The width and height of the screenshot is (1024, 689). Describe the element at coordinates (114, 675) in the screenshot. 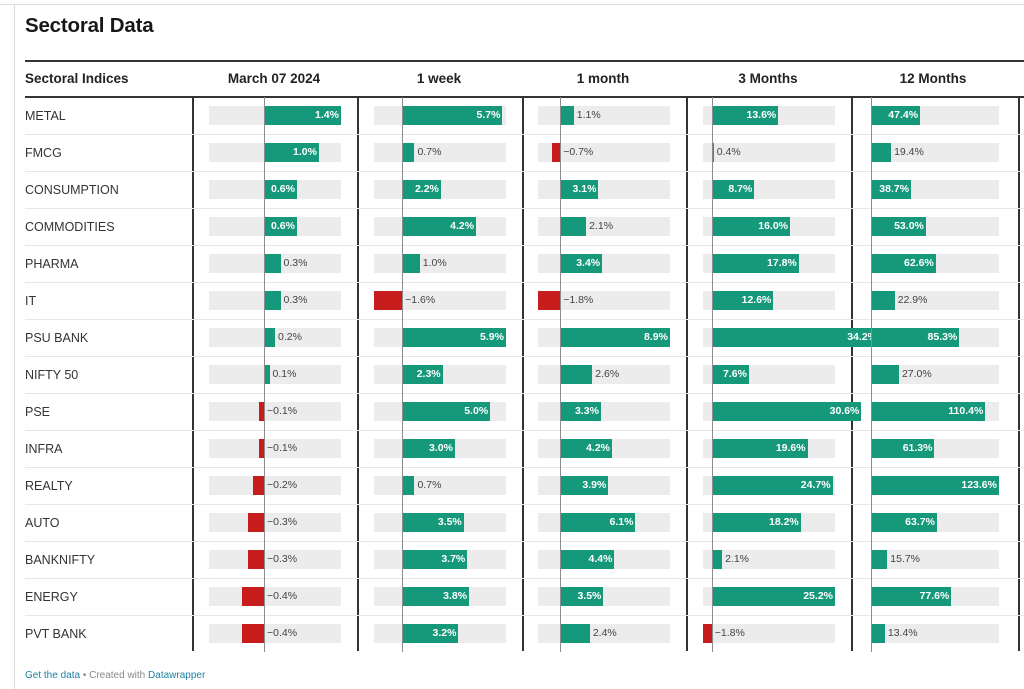

I see `footer-separator: • Created with` at that location.